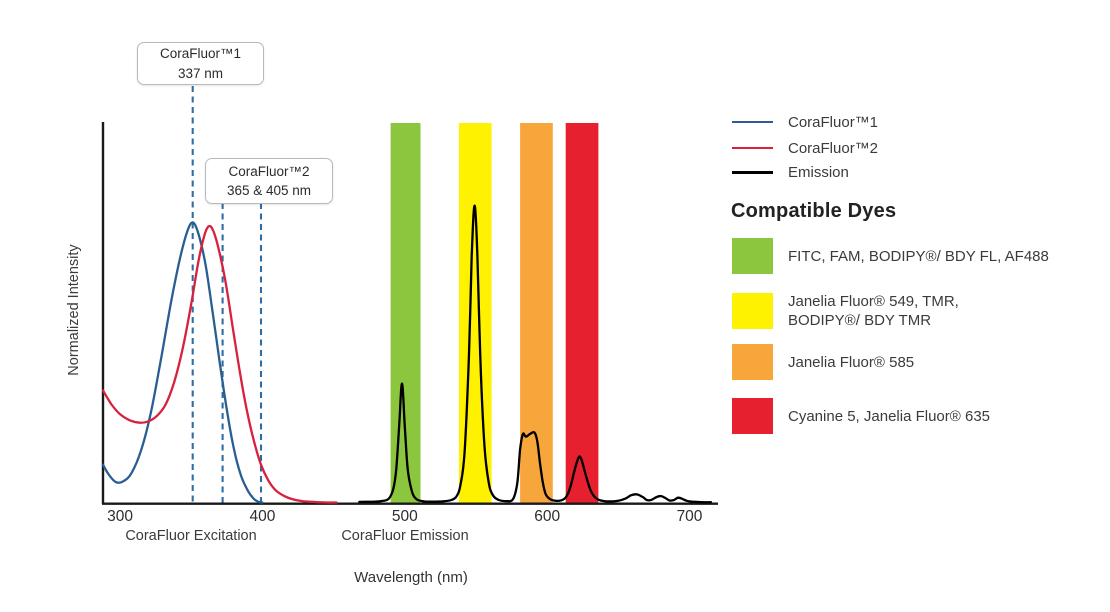  Describe the element at coordinates (74, 310) in the screenshot. I see `y-axis-label: Normalized Intensity` at that location.